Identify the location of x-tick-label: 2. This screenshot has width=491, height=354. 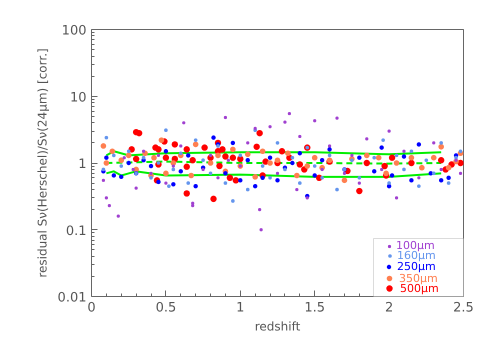
(389, 308).